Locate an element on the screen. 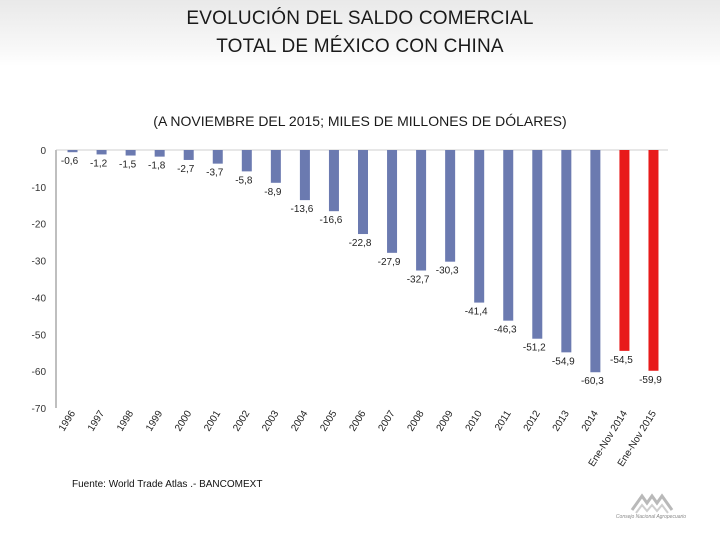 The image size is (720, 540). data-label: -13,6 is located at coordinates (302, 209).